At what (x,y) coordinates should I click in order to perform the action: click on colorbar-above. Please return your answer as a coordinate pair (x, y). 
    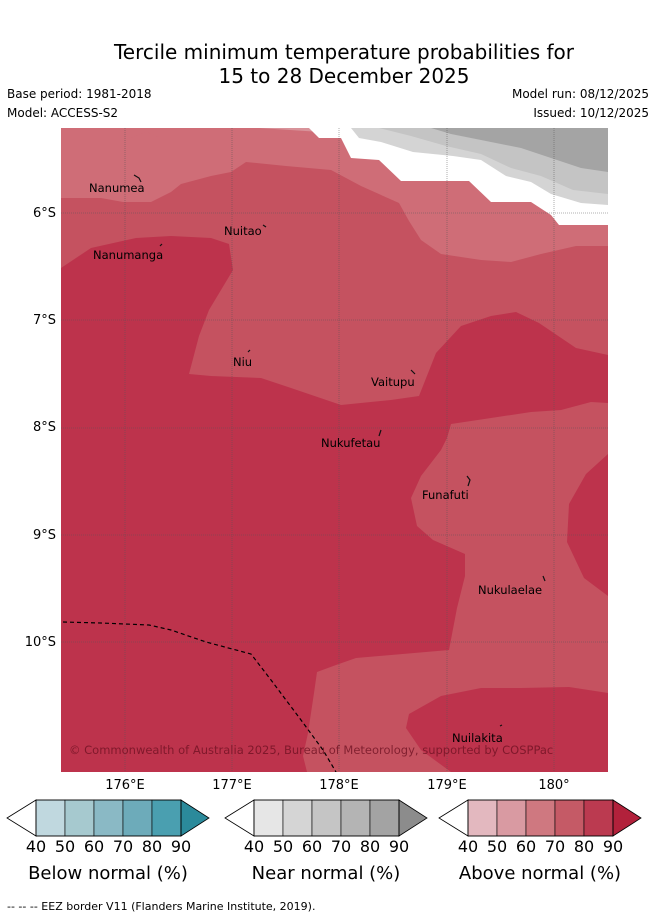
    Looking at the image, I should click on (540, 818).